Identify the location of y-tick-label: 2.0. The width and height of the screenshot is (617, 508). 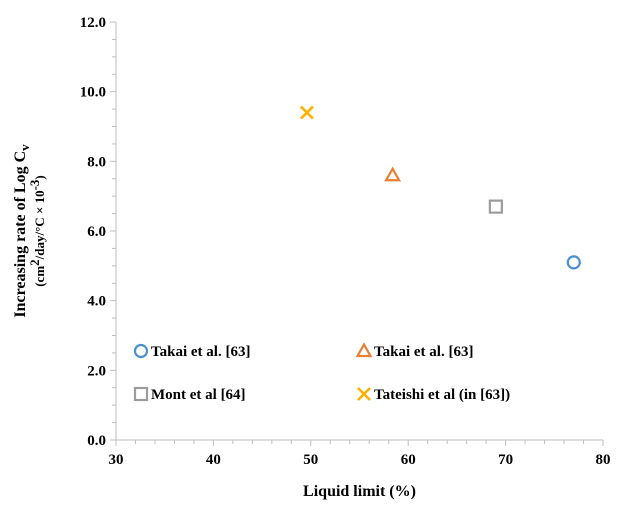
(96, 371).